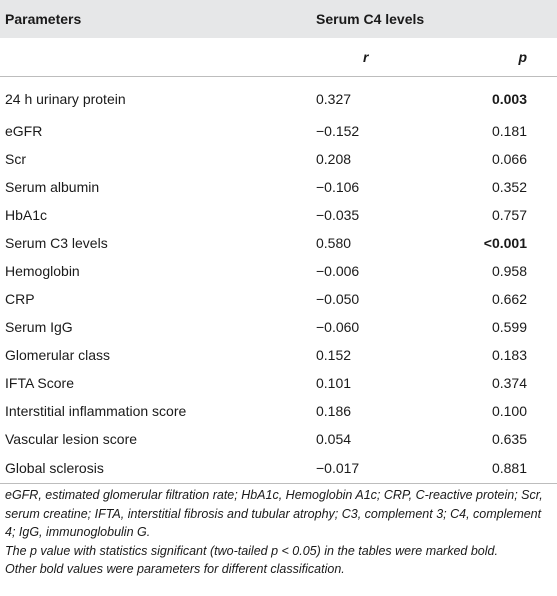 The image size is (557, 596). Describe the element at coordinates (514, 468) in the screenshot. I see `cell-p-value: 0.881` at that location.